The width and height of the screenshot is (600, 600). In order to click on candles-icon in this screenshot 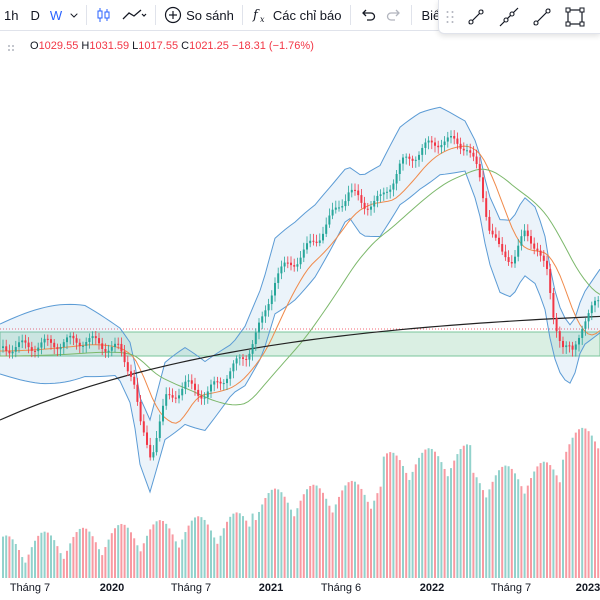, I will do `click(103, 15)`.